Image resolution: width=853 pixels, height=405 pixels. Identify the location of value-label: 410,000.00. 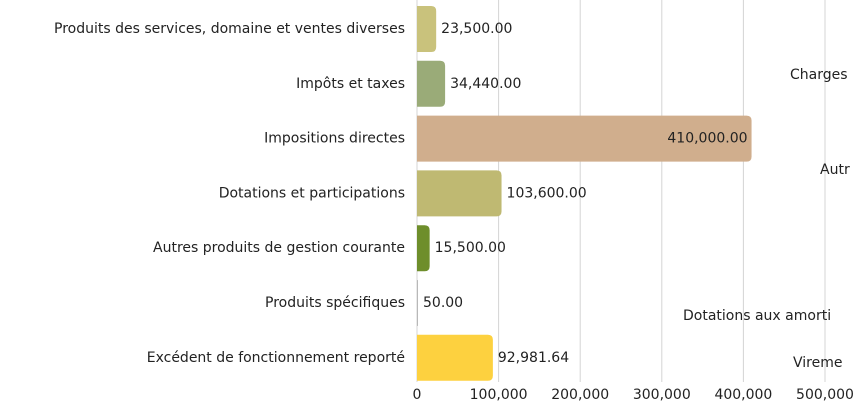
(707, 139).